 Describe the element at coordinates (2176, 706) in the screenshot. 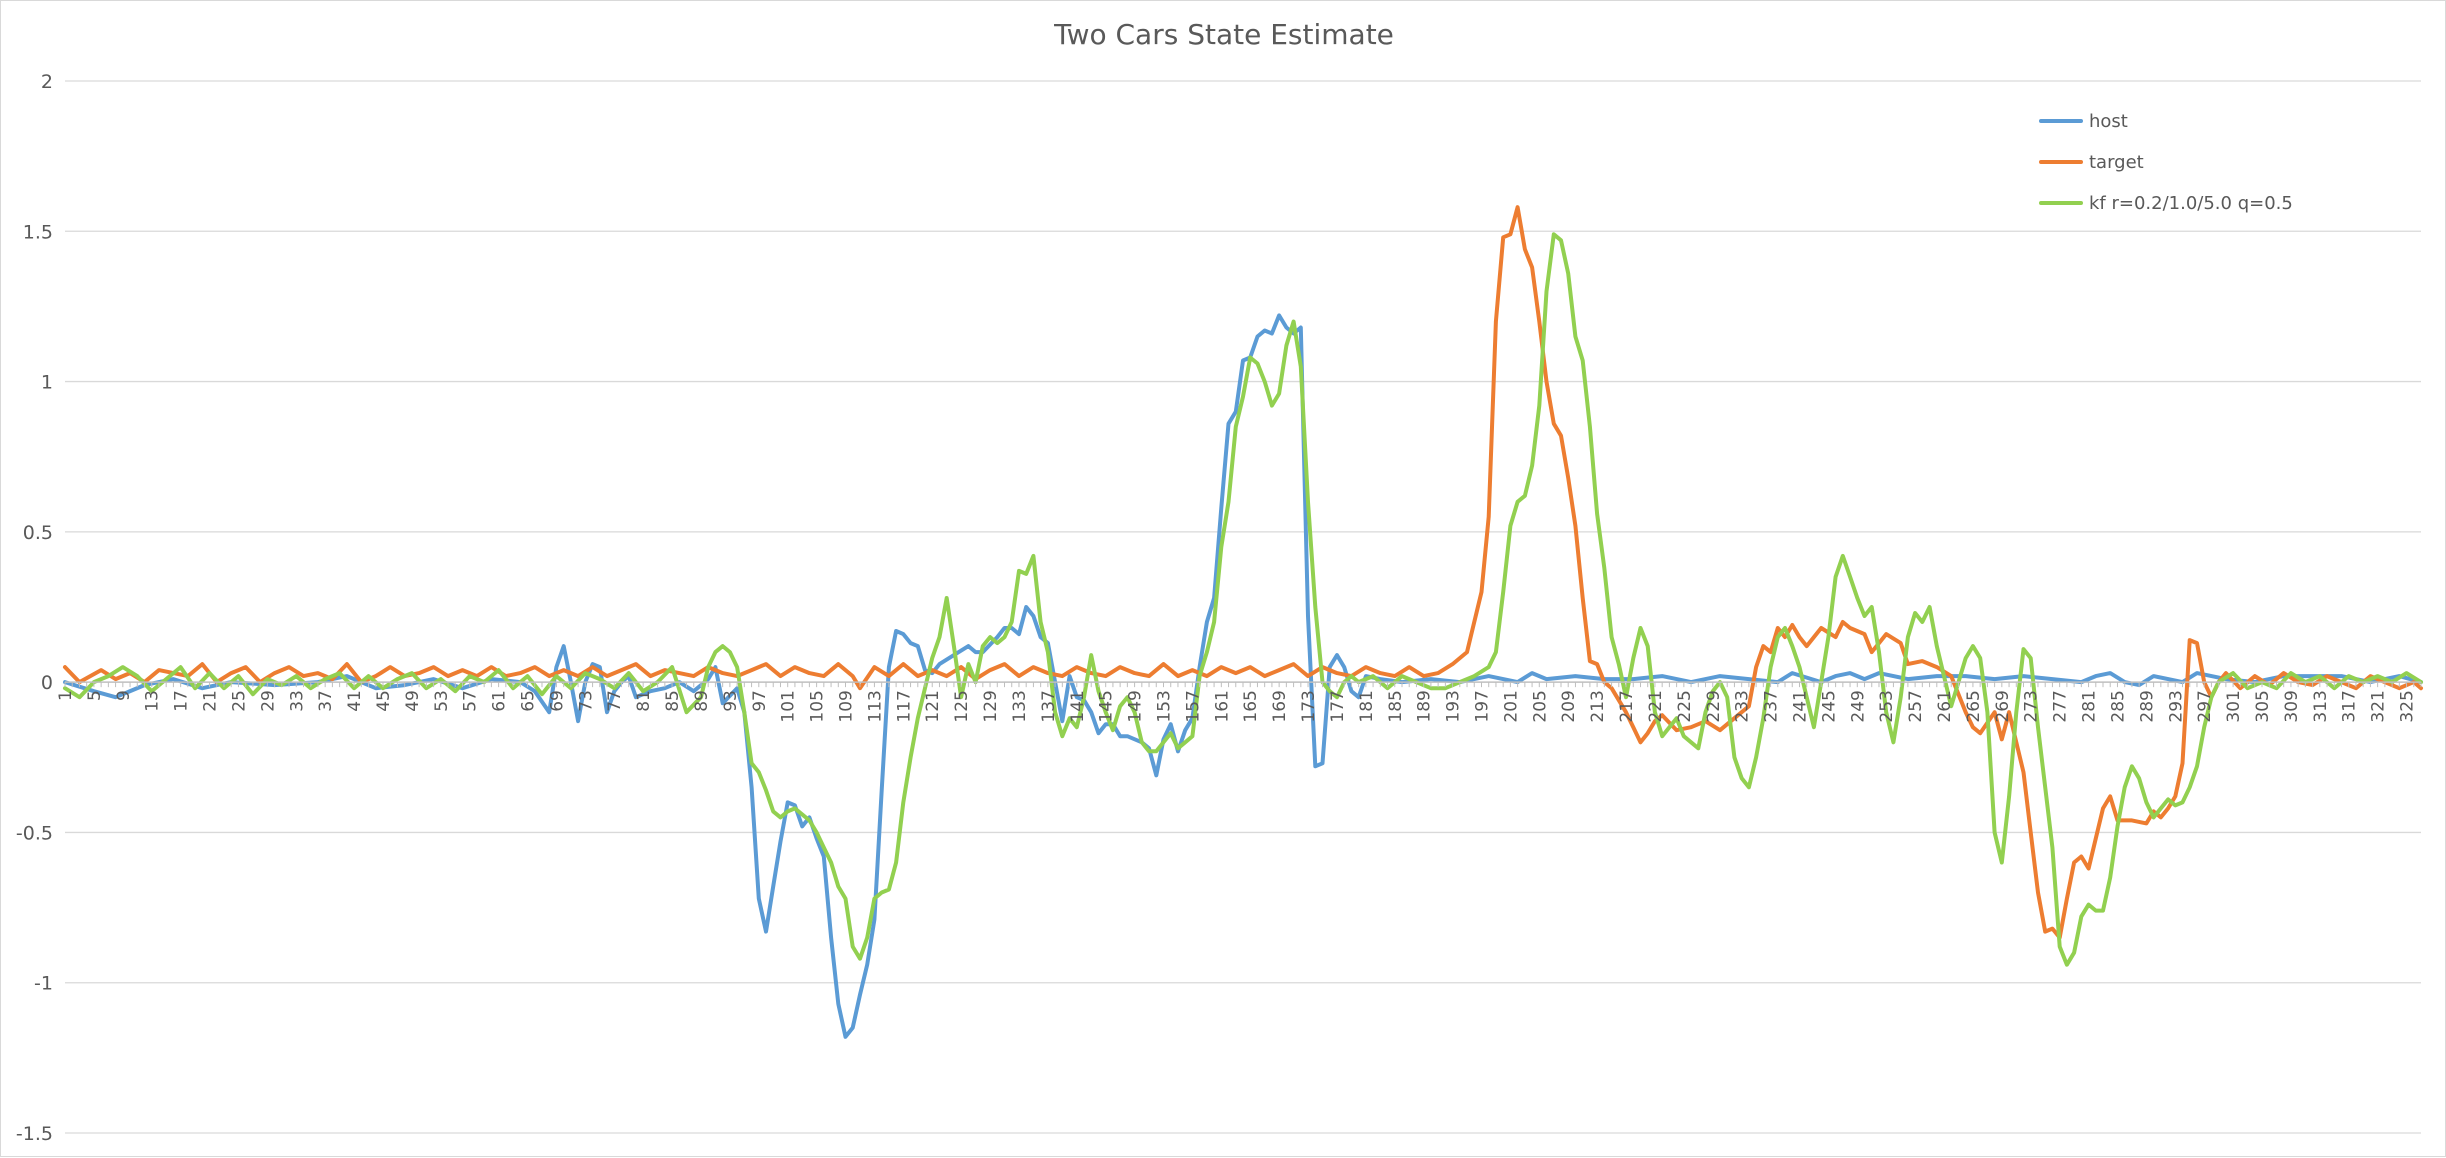

I see `x-tick-label: 293` at that location.